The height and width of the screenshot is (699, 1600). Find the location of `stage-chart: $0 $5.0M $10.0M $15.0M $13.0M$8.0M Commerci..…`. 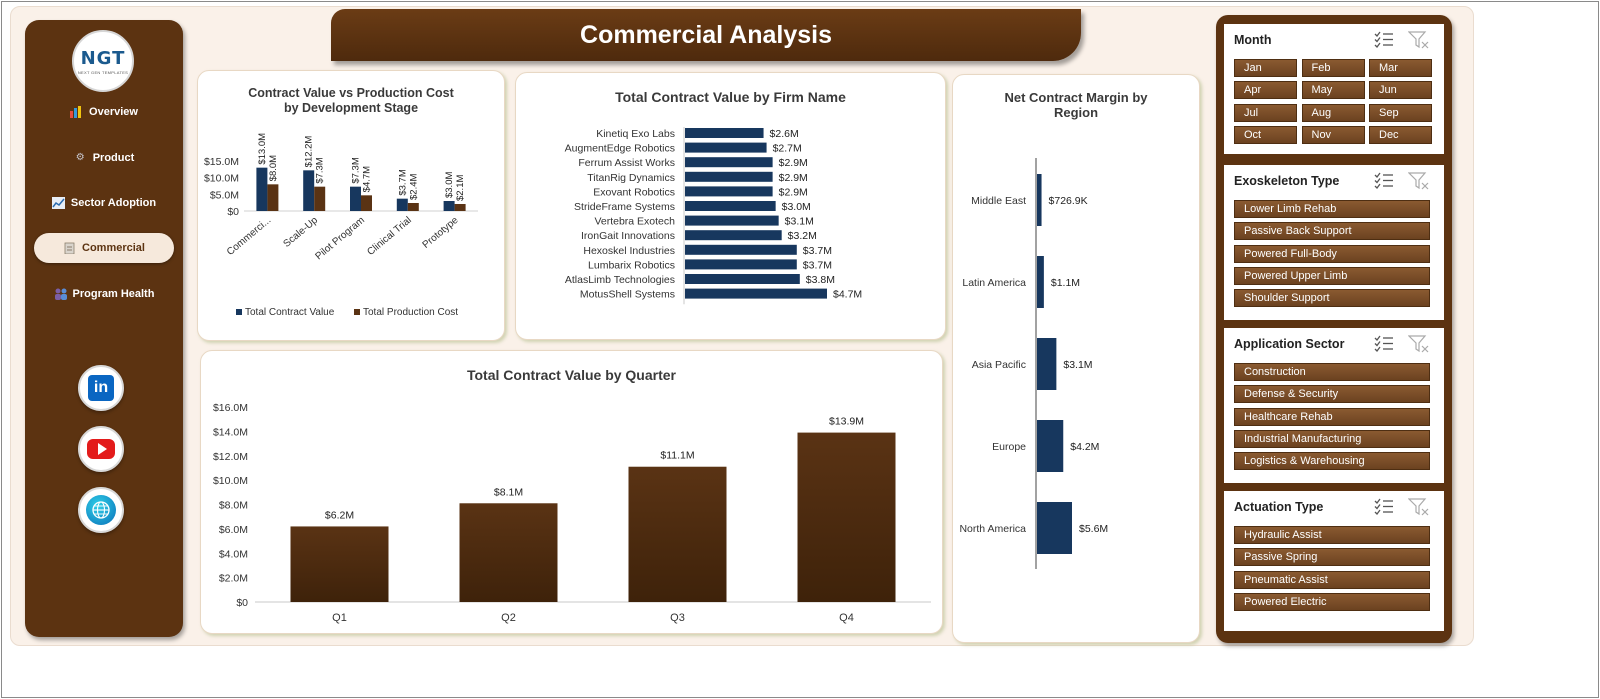

stage-chart: $0 $5.0M $10.0M $15.0M $13.0M$8.0M Commerci..… is located at coordinates (341, 225).